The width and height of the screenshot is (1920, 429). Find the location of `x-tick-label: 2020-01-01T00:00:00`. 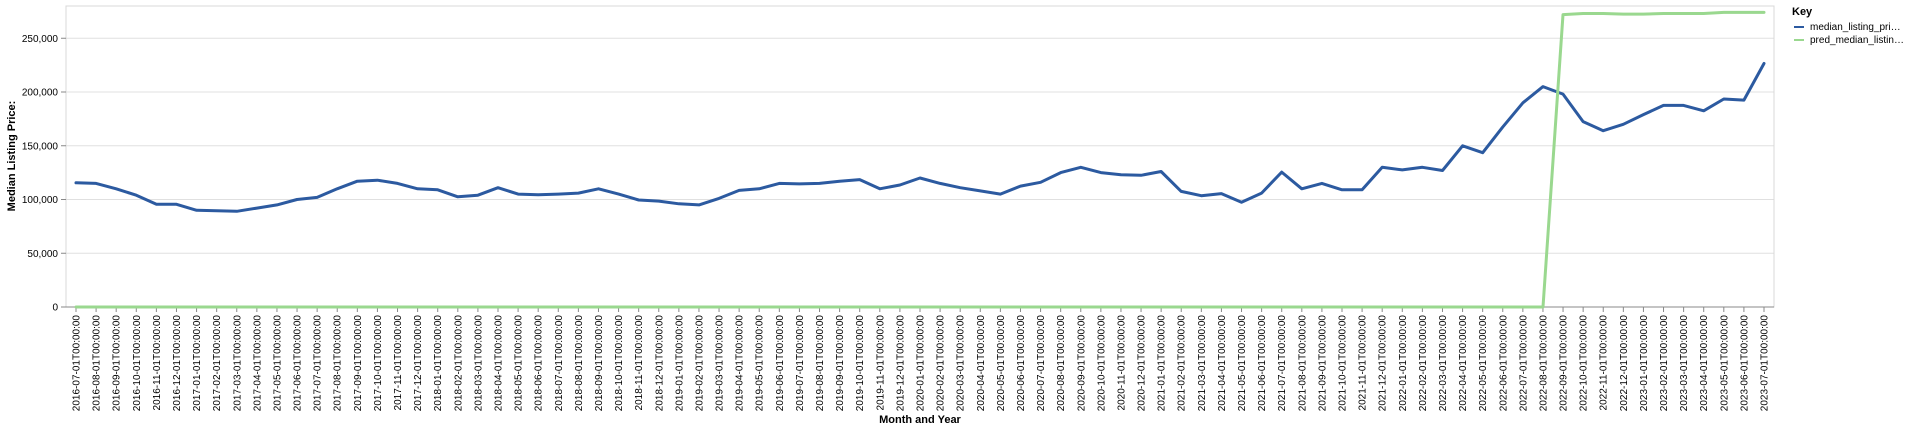

x-tick-label: 2020-01-01T00:00:00 is located at coordinates (921, 363).